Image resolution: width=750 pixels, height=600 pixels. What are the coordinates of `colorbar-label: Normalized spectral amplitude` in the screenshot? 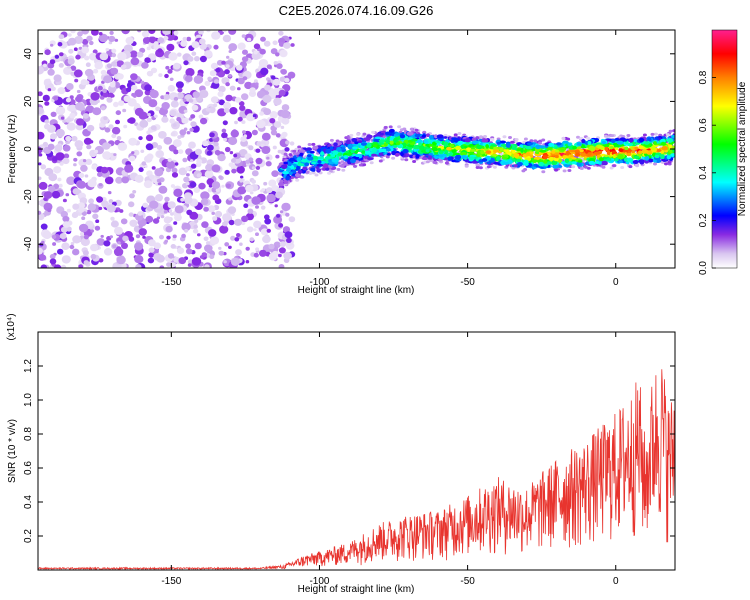 It's located at (742, 148).